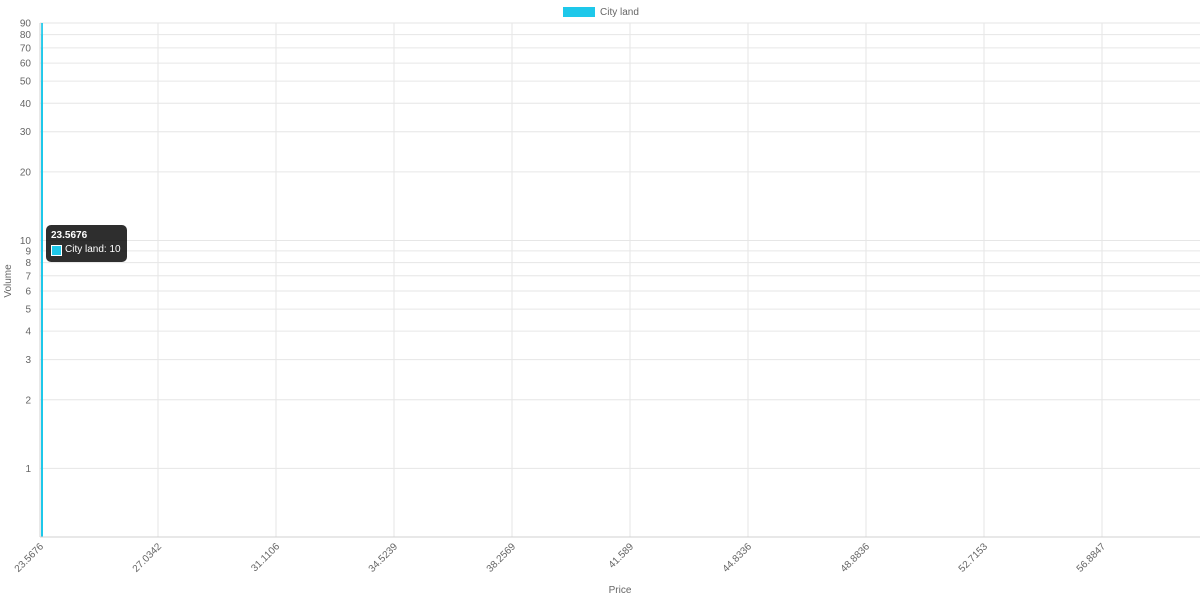  What do you see at coordinates (42, 389) in the screenshot?
I see `bar` at bounding box center [42, 389].